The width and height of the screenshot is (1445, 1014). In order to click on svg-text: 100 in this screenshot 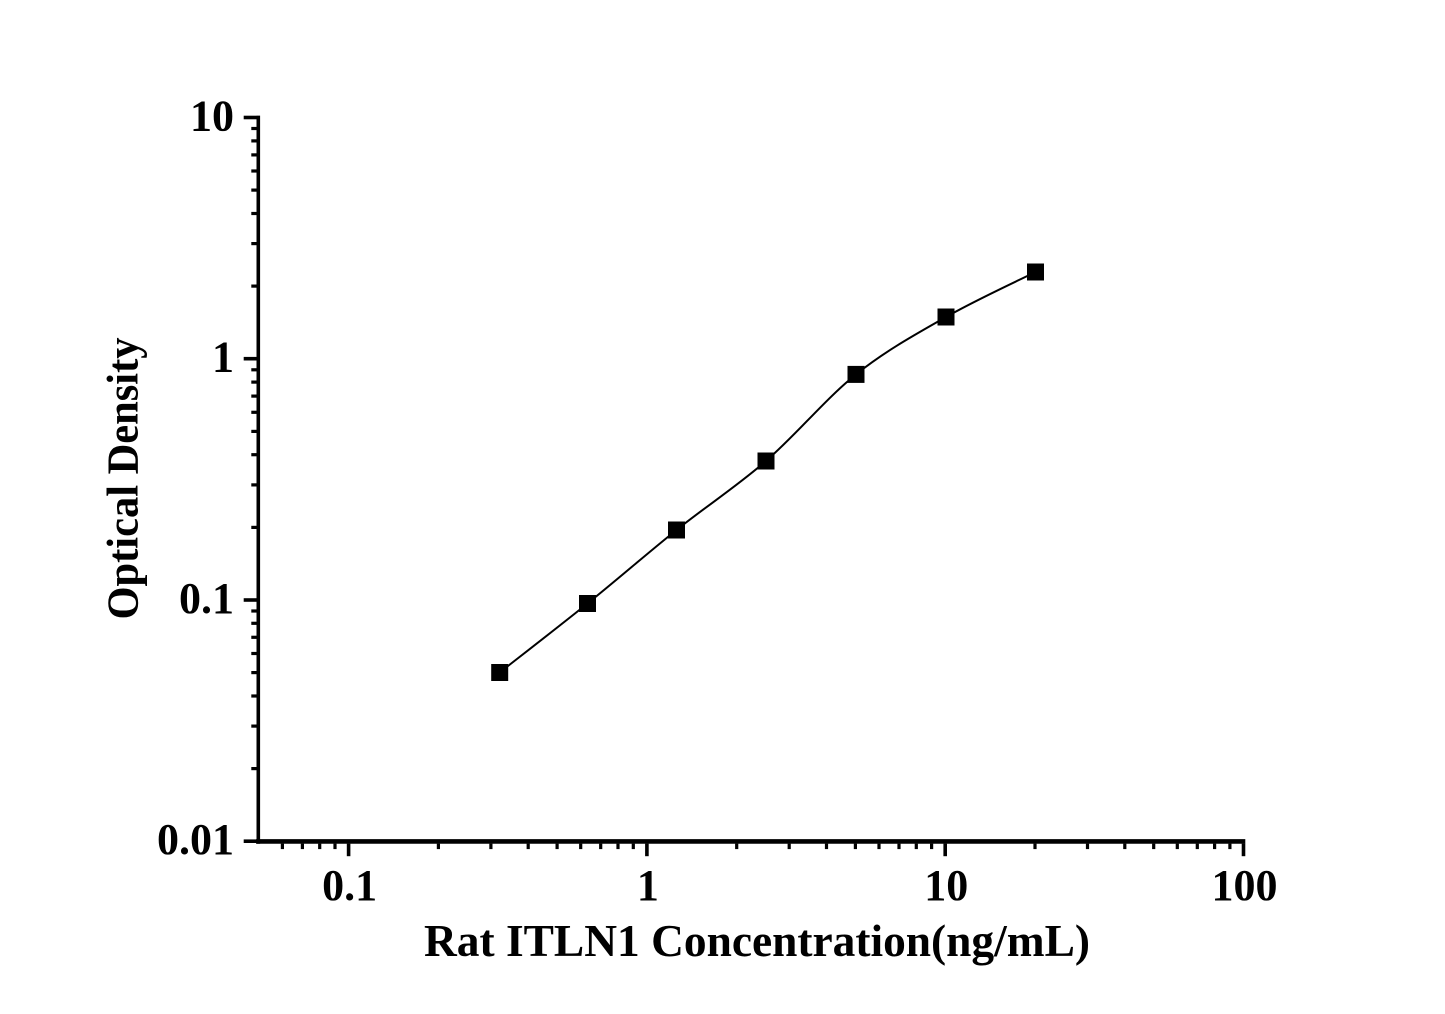, I will do `click(1245, 885)`.